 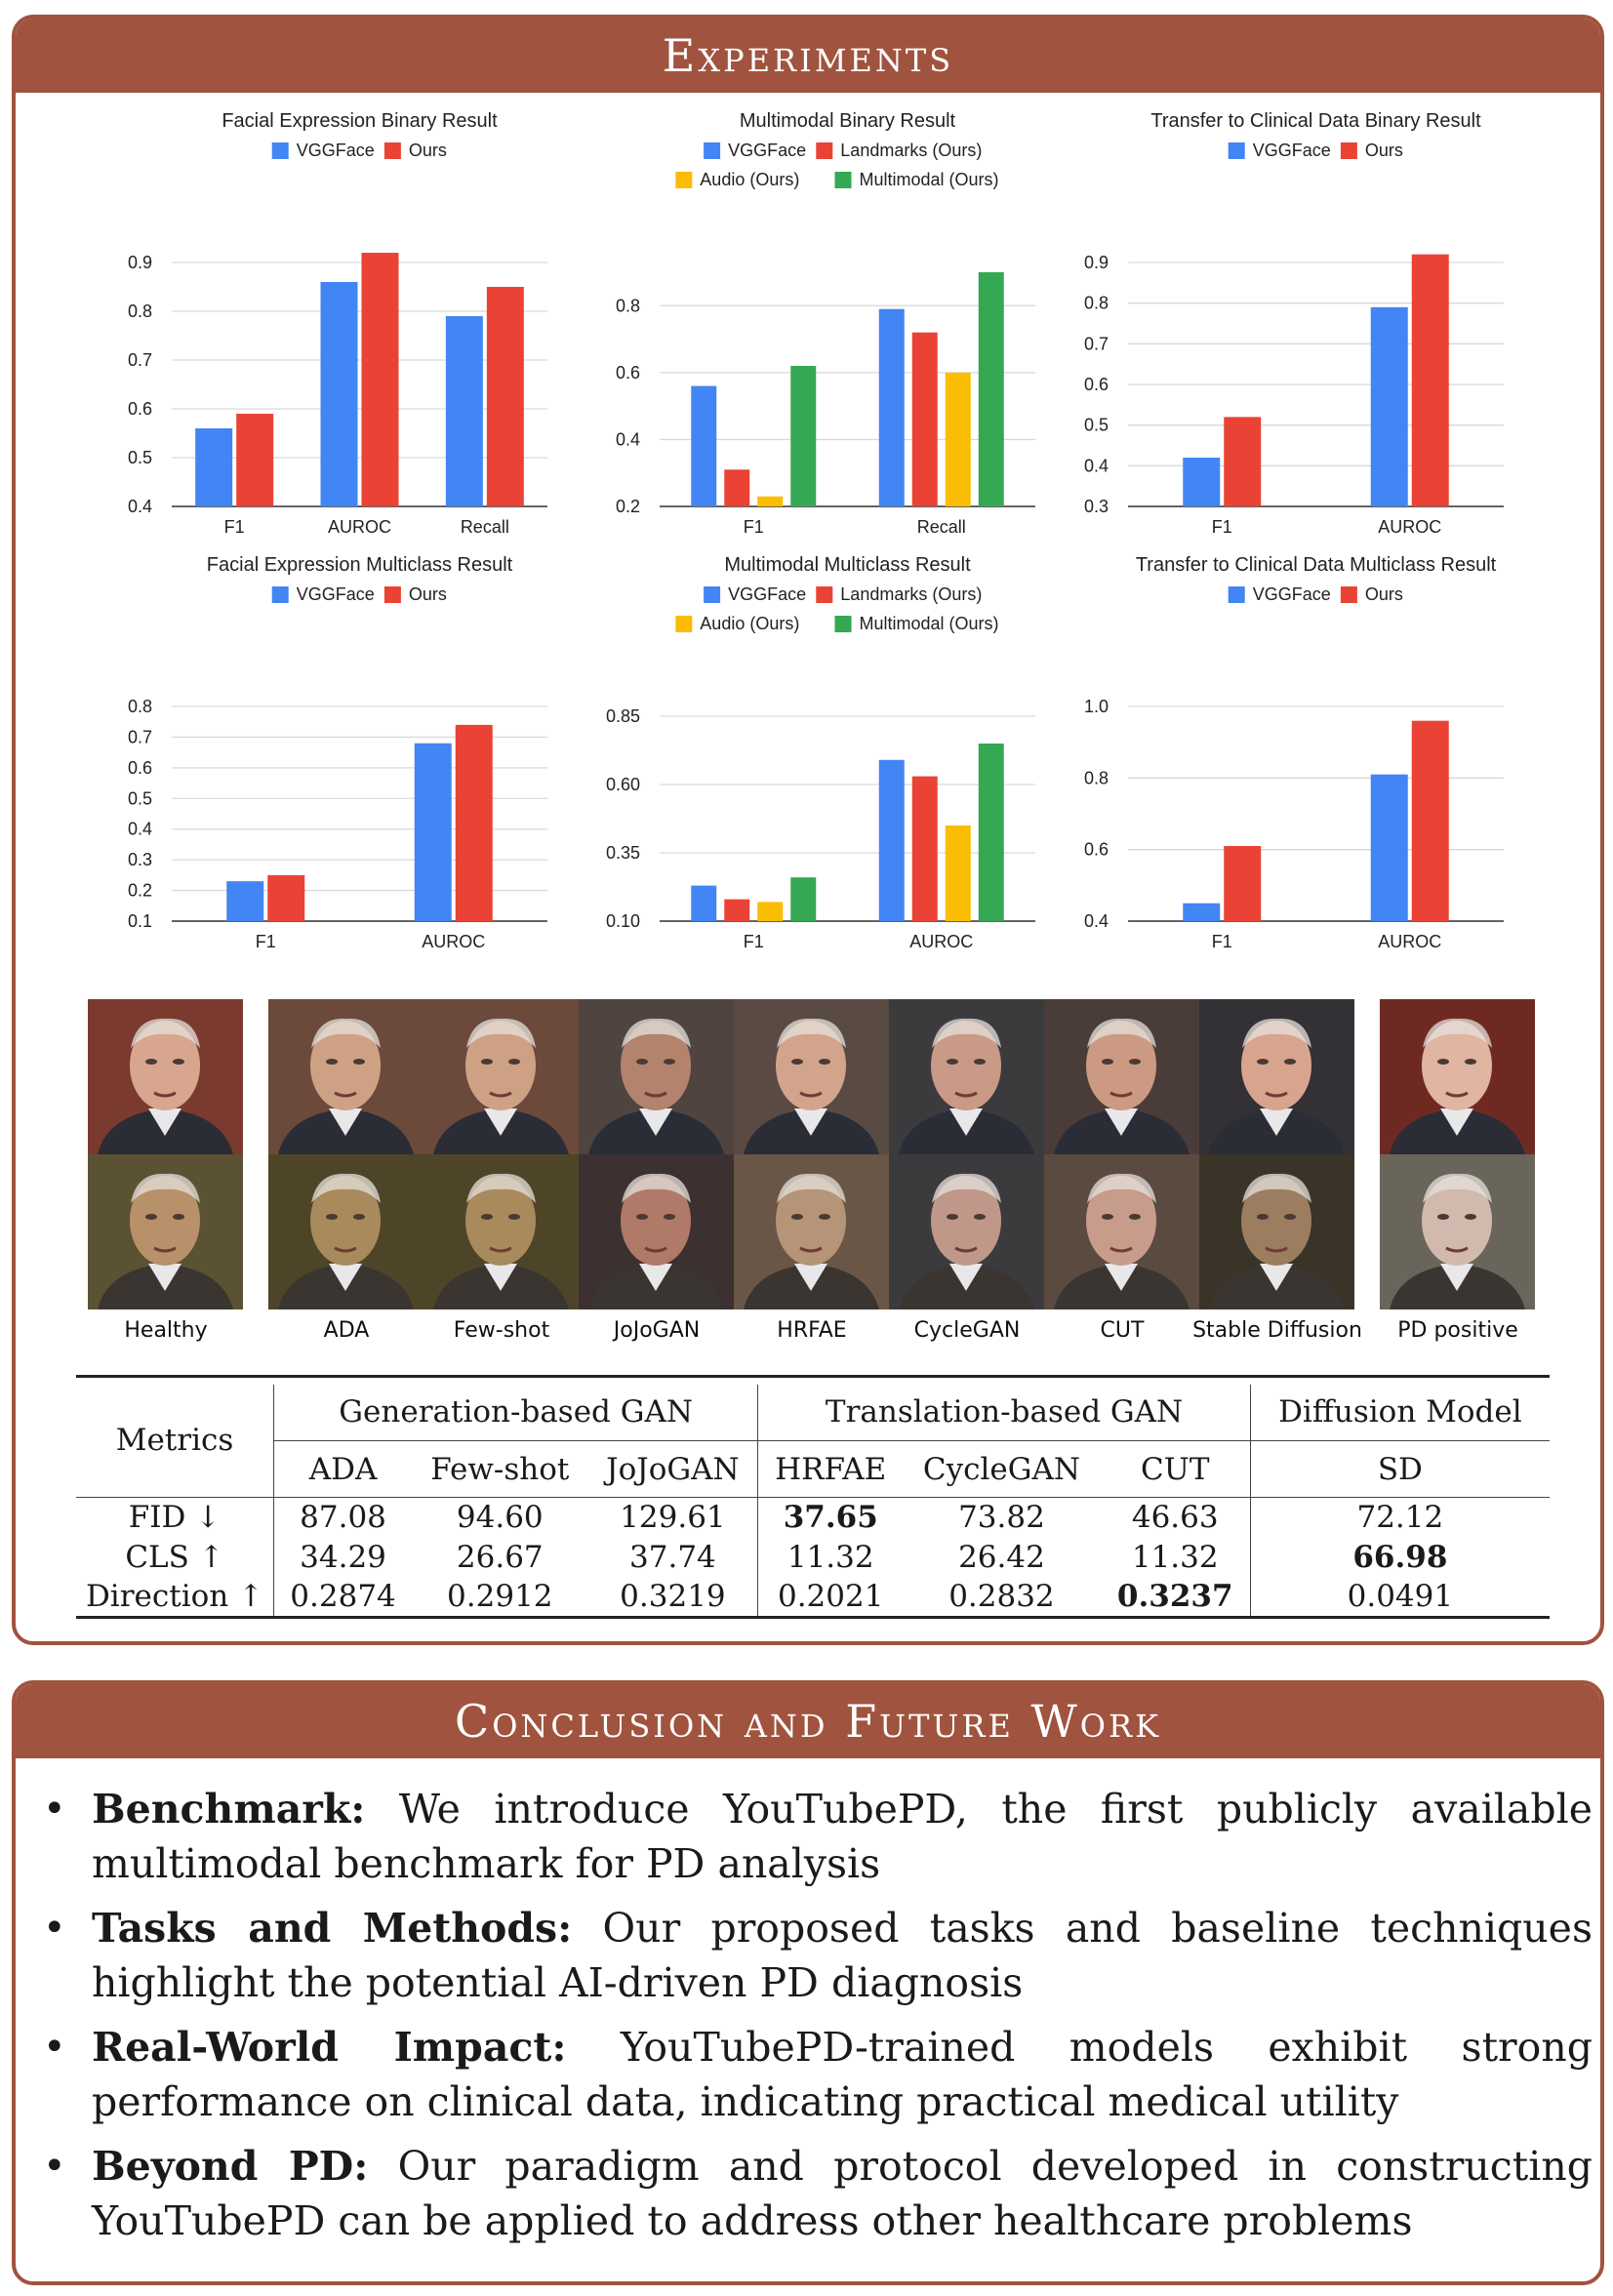 What do you see at coordinates (848, 121) in the screenshot?
I see `chart-title: Multimodal Binary Result` at bounding box center [848, 121].